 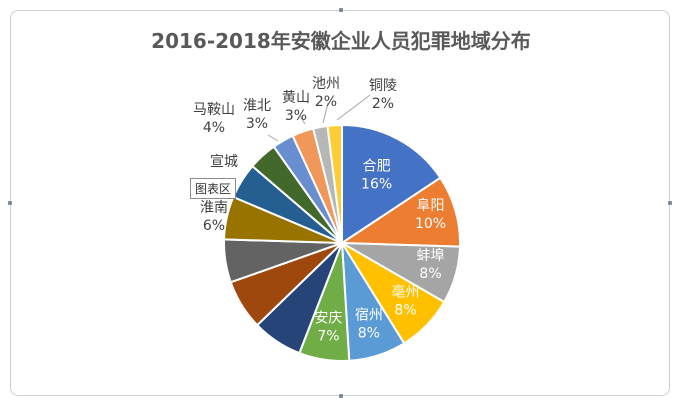 What do you see at coordinates (341, 396) in the screenshot?
I see `resize-handle-bottom` at bounding box center [341, 396].